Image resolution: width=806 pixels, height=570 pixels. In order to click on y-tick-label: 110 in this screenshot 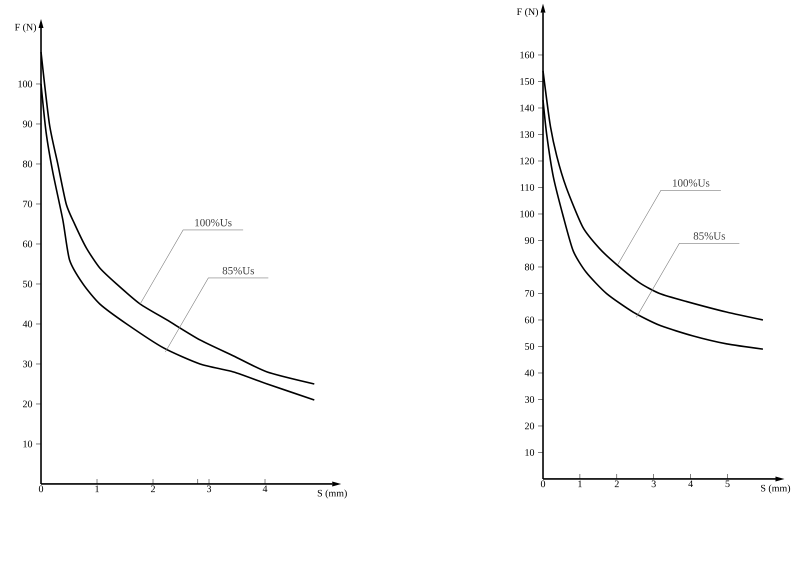, I will do `click(527, 187)`.